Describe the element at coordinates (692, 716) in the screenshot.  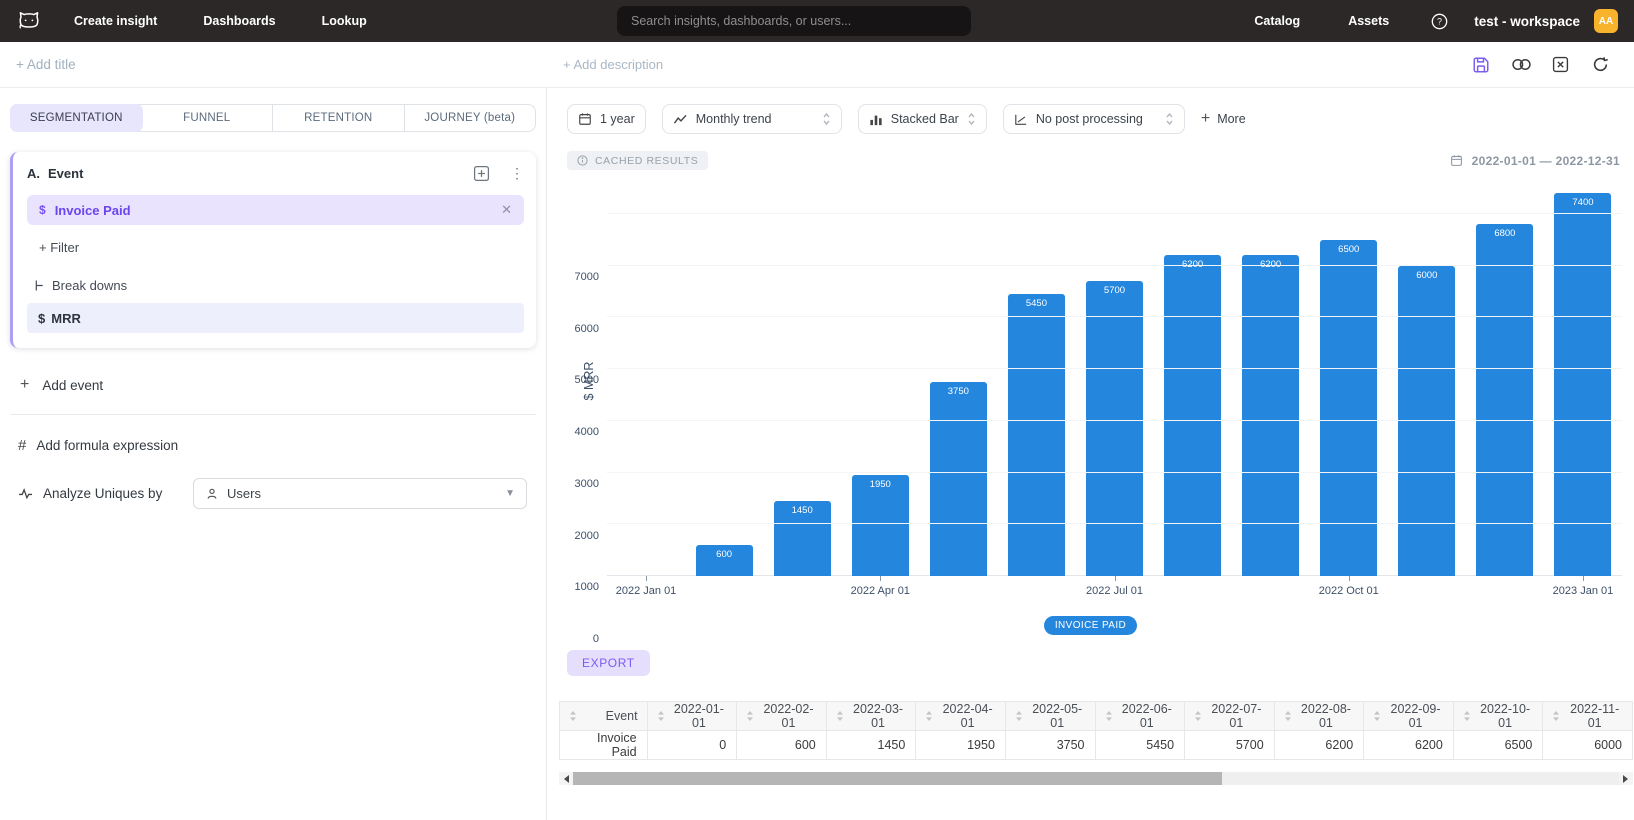
I see `table-column-header: 2022-01-01` at that location.